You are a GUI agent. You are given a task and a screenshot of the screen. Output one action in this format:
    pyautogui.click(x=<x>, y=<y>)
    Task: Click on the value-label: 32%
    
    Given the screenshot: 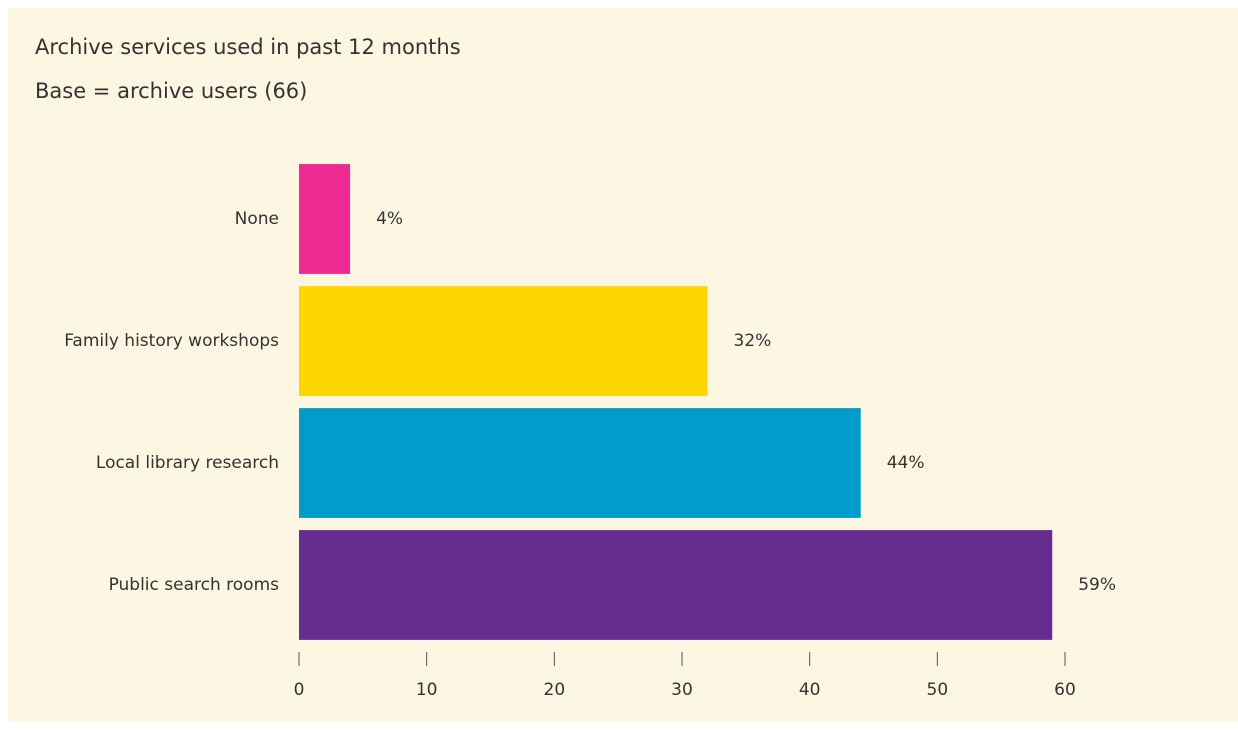 What is the action you would take?
    pyautogui.click(x=753, y=341)
    